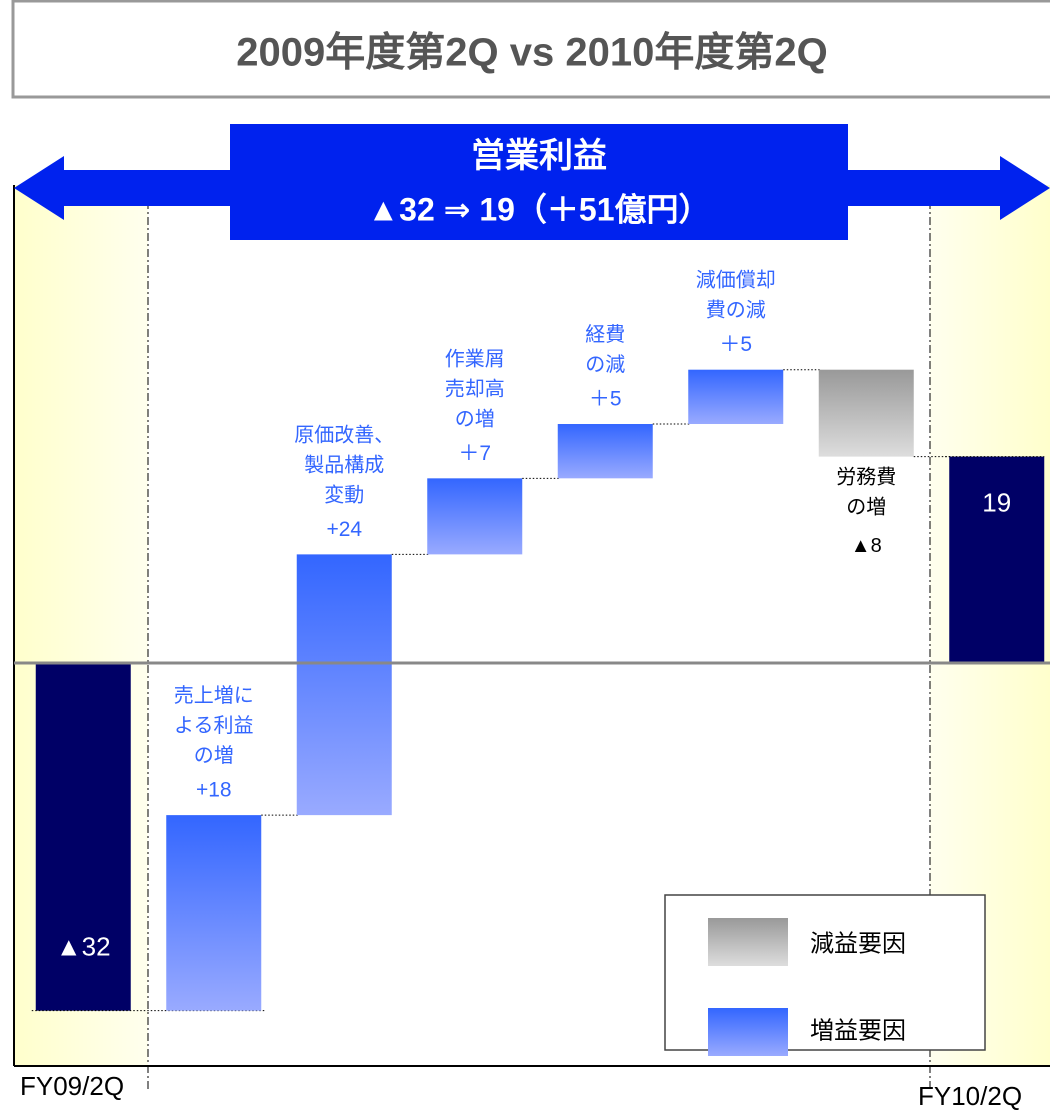 The image size is (1050, 1111). I want to click on category-label: 労務費の増, so click(866, 492).